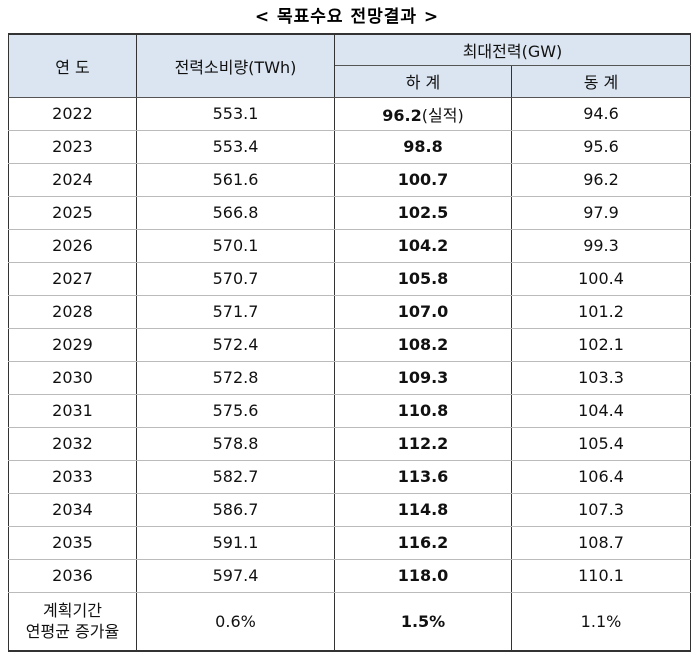  What do you see at coordinates (72, 345) in the screenshot?
I see `cell: 2029` at bounding box center [72, 345].